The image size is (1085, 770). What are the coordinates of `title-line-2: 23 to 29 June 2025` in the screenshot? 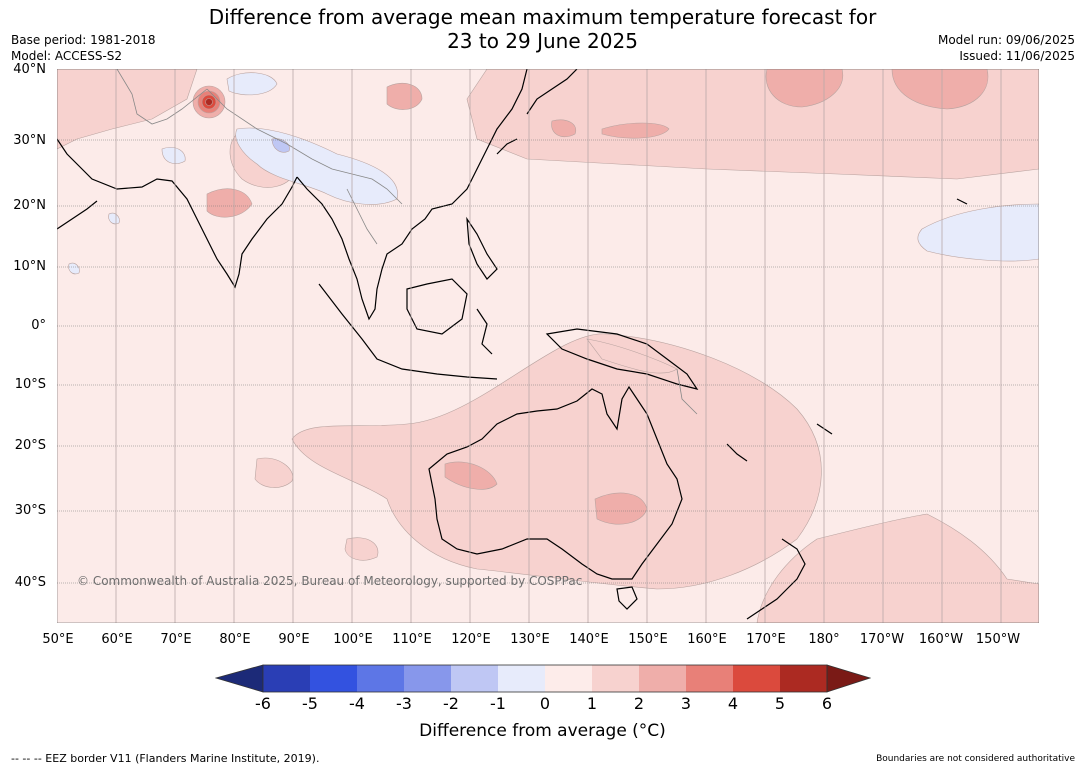 It's located at (542, 41).